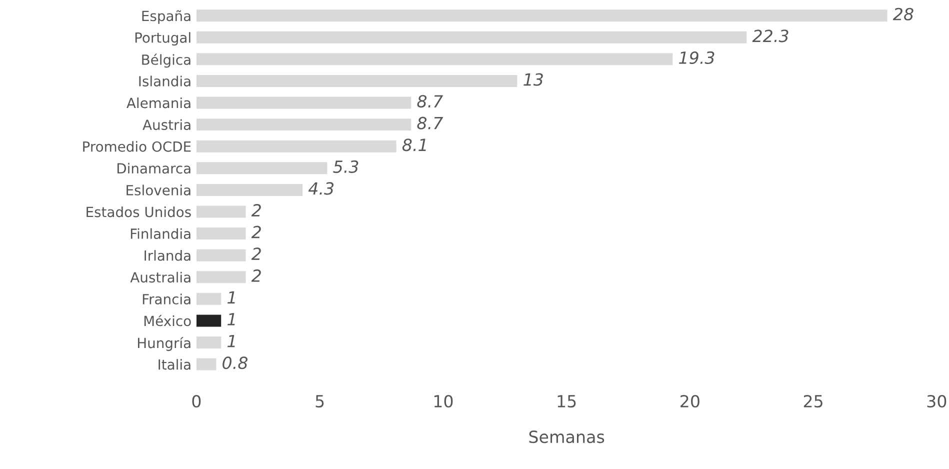 The width and height of the screenshot is (949, 469). I want to click on y-tick-label: Dinamarca, so click(153, 168).